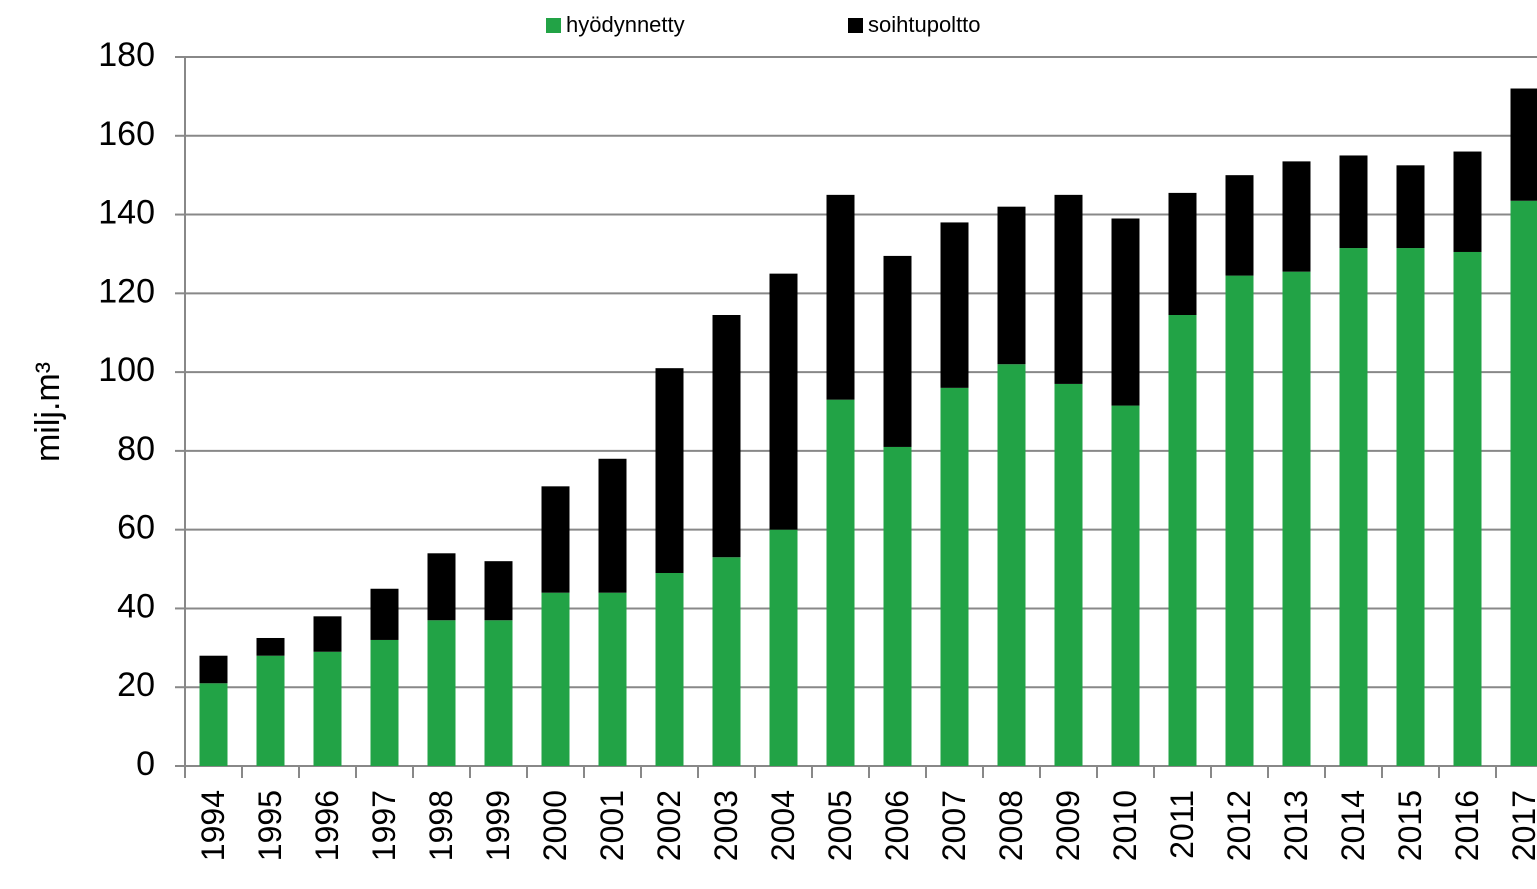 This screenshot has height=889, width=1537. What do you see at coordinates (126, 213) in the screenshot?
I see `y-tick-label: 140` at bounding box center [126, 213].